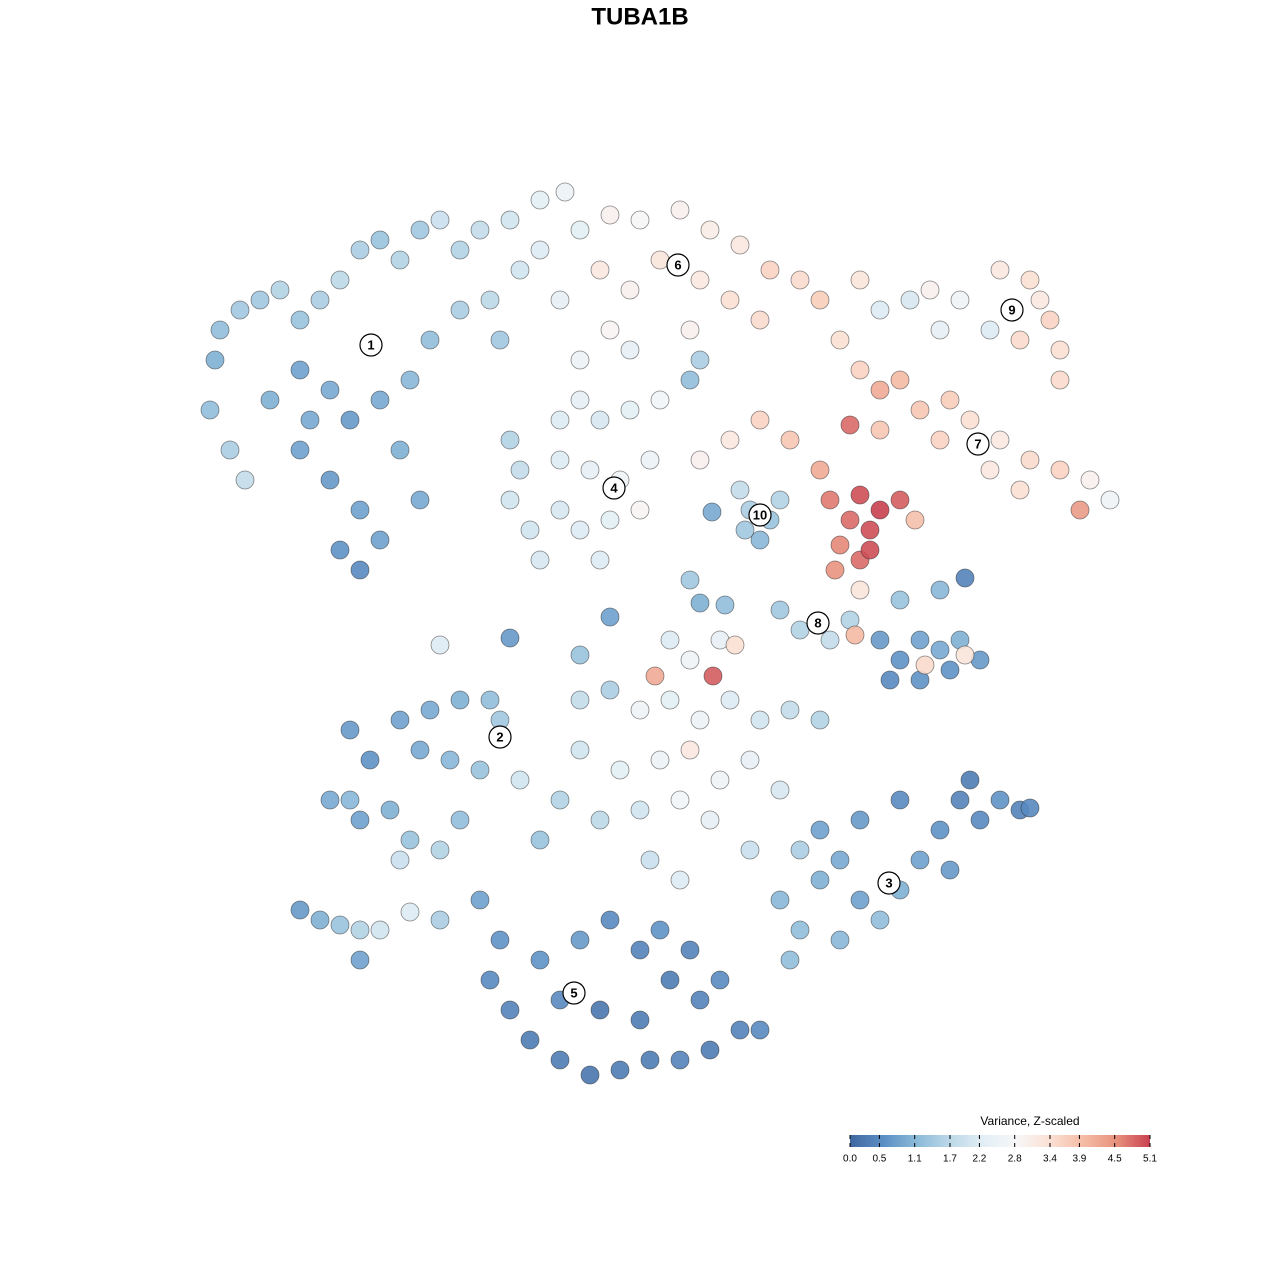  I want to click on cluster-label: 2, so click(499, 736).